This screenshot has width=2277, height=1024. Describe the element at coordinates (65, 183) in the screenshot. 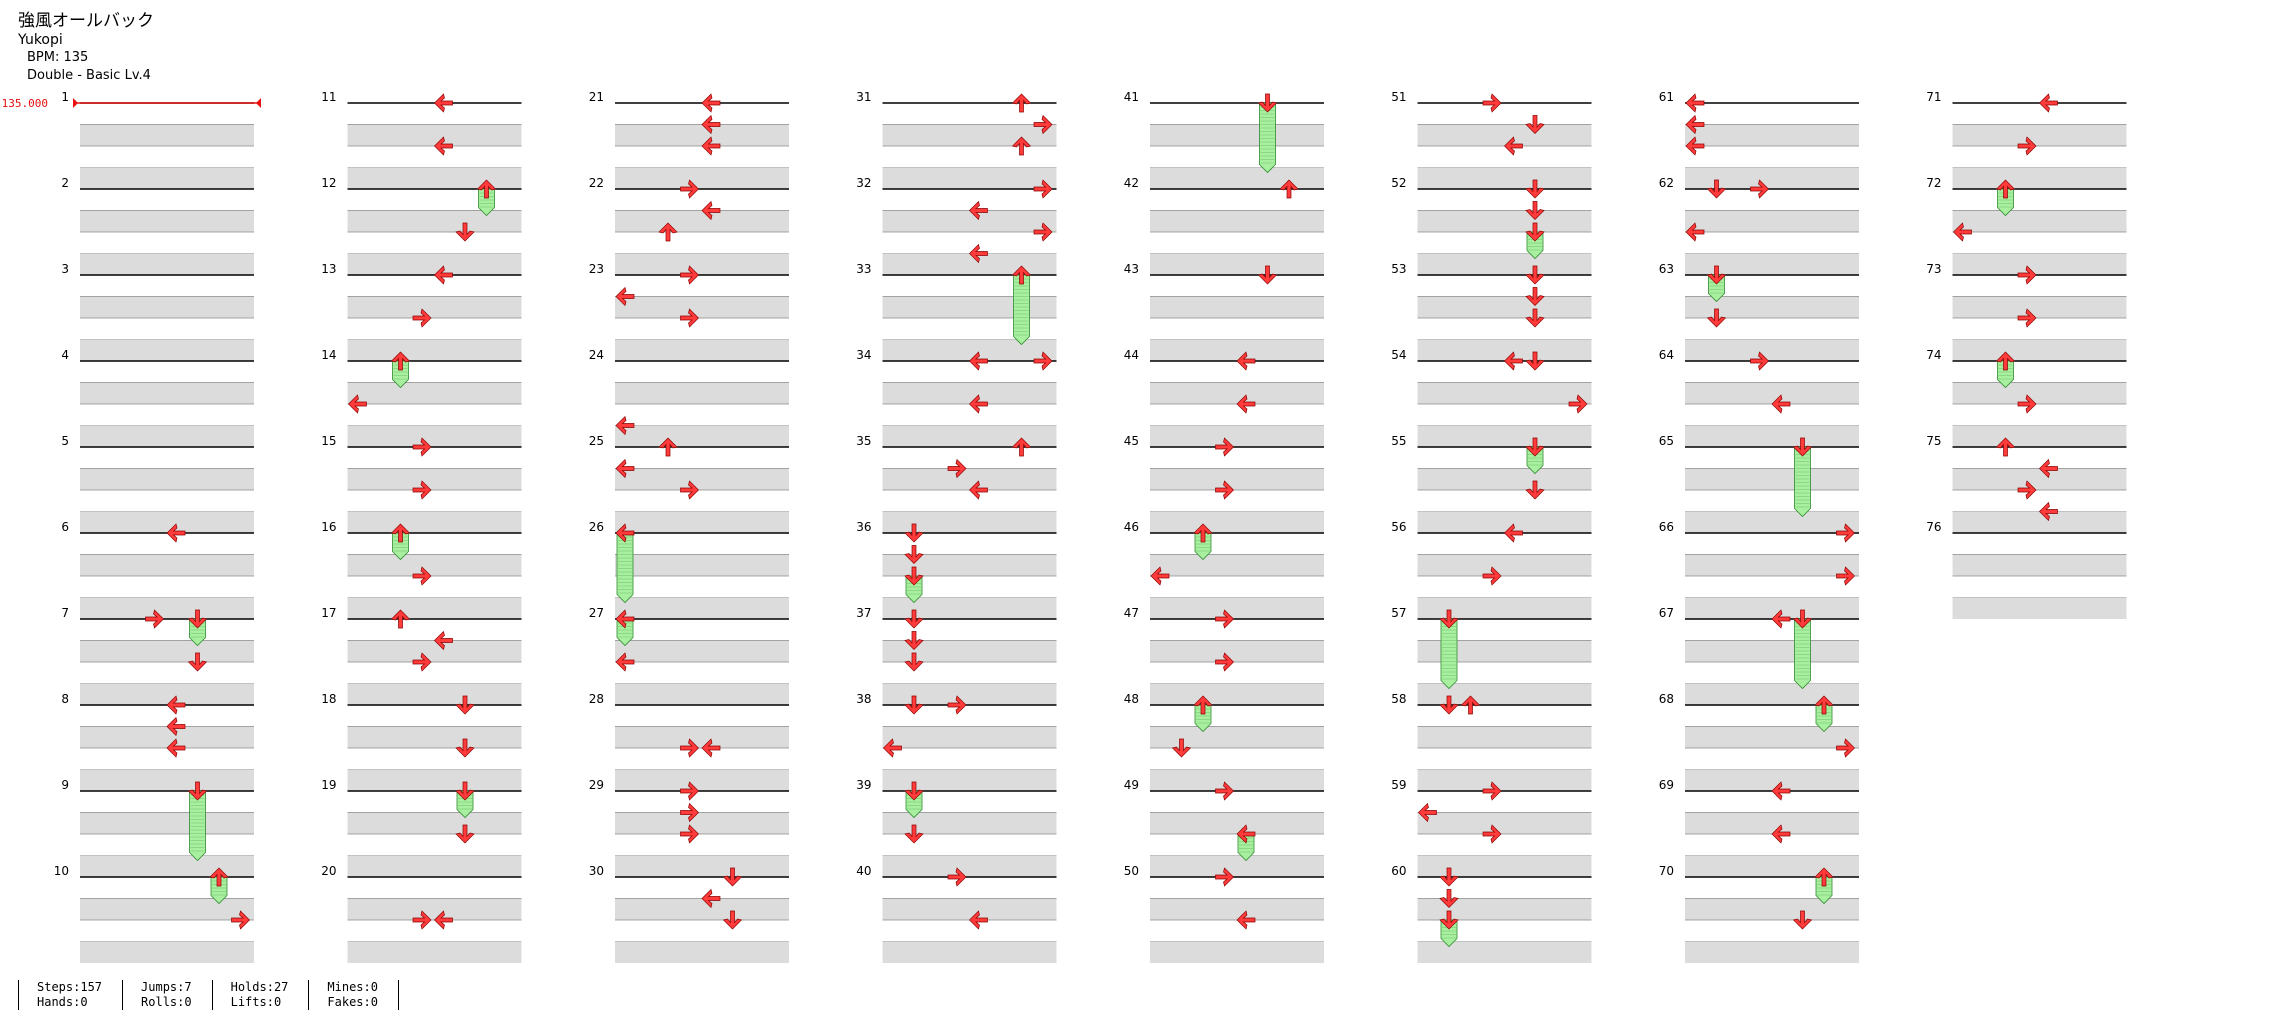

I see `measure-number: 2` at that location.